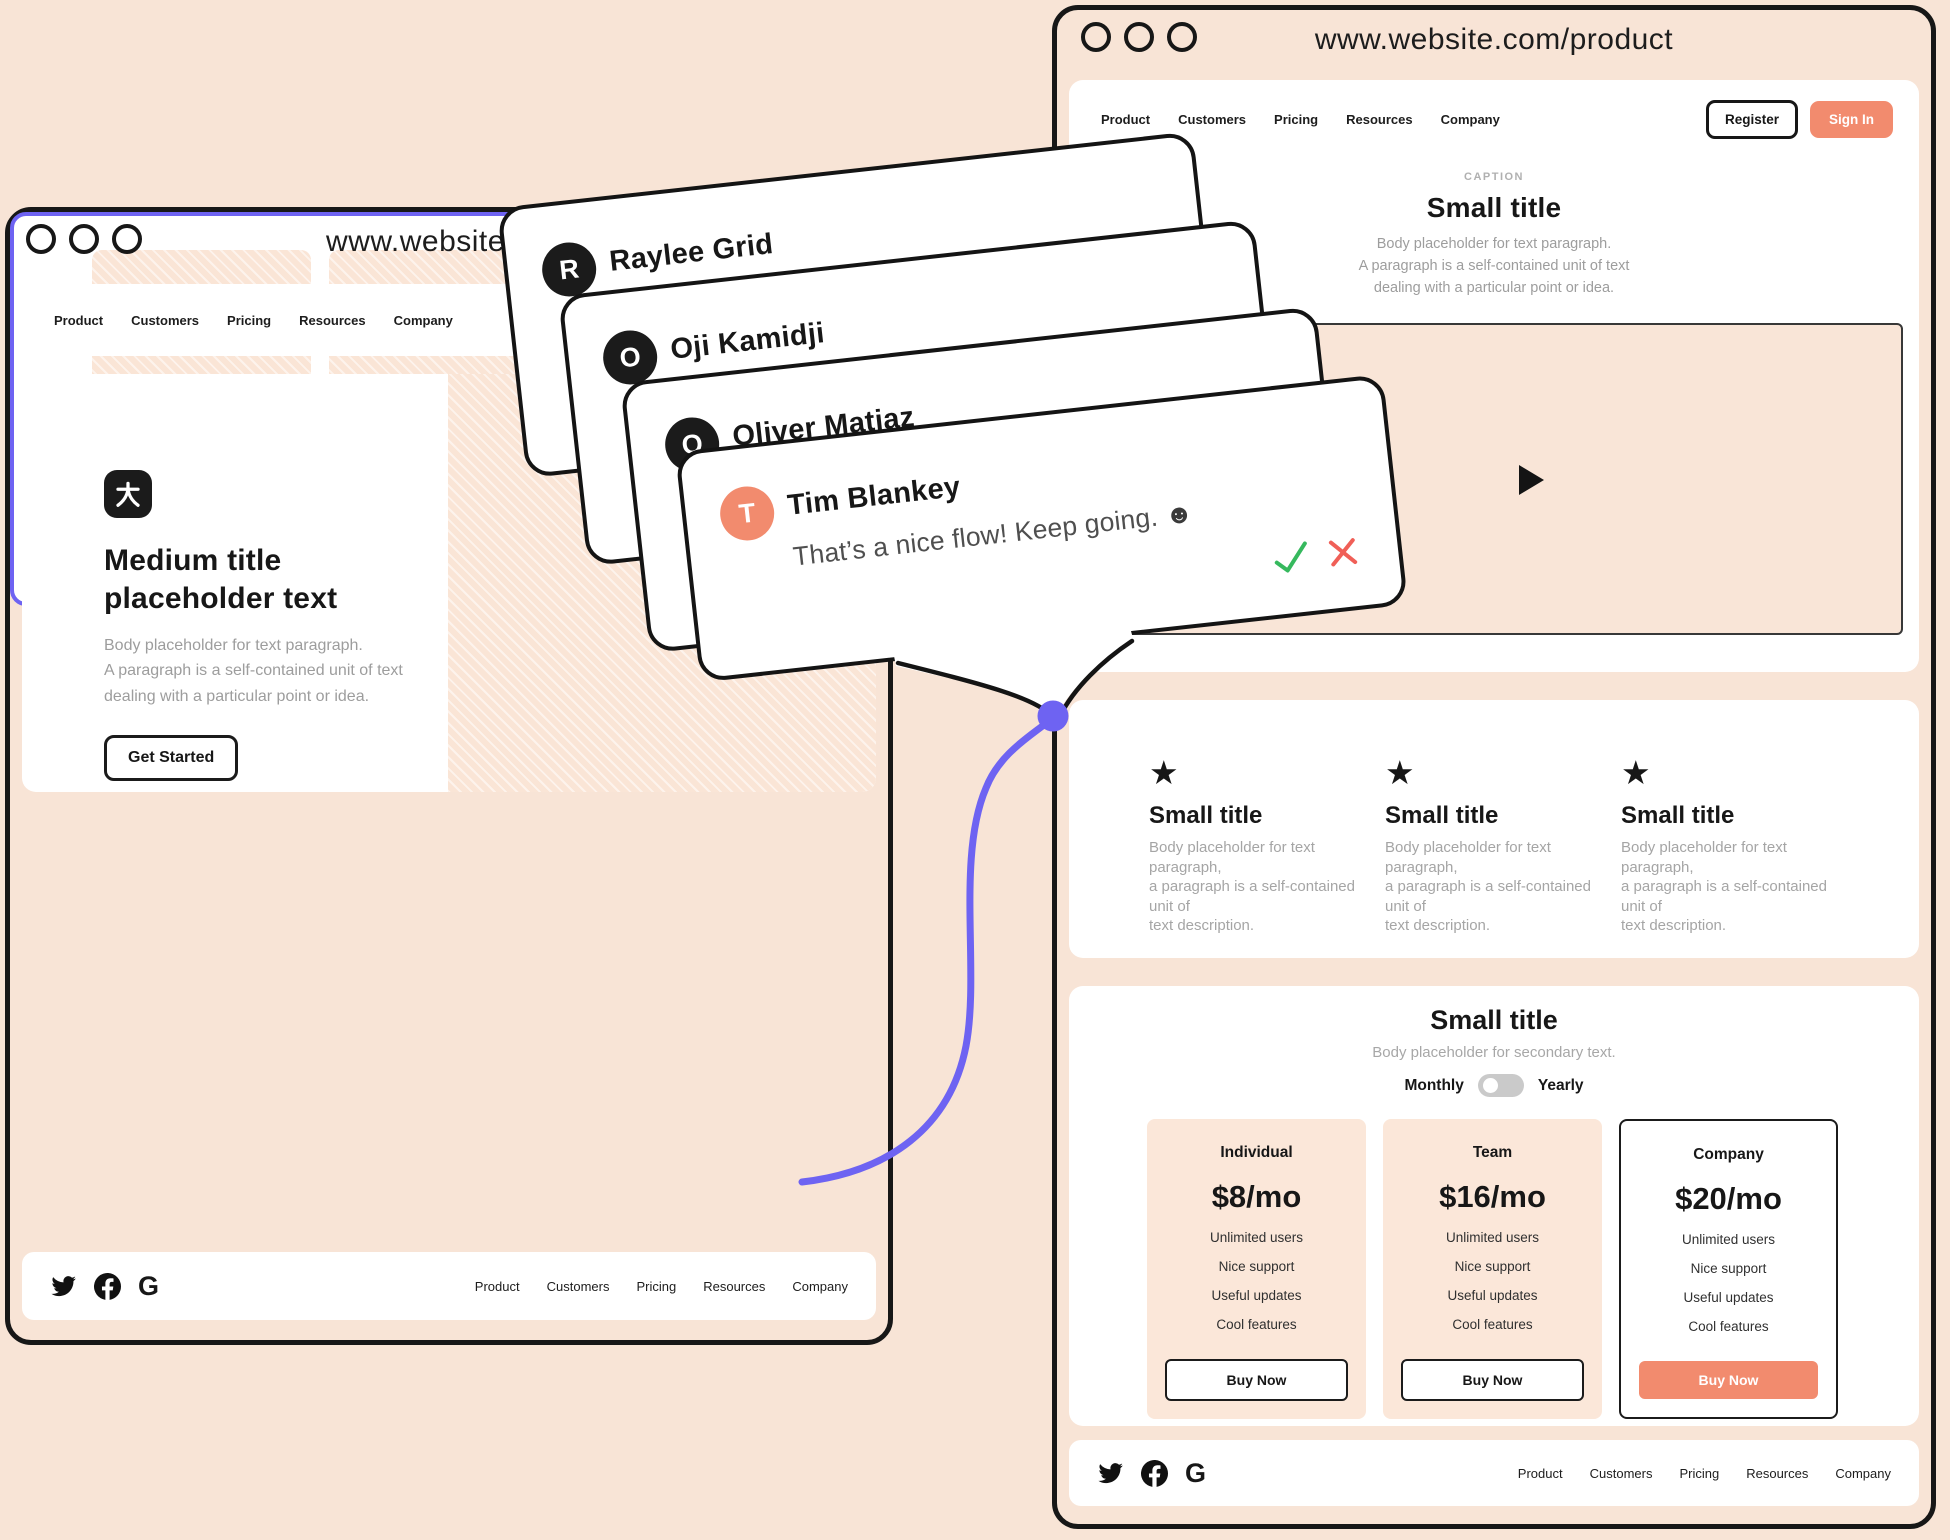  I want to click on avatar: O, so click(630, 357).